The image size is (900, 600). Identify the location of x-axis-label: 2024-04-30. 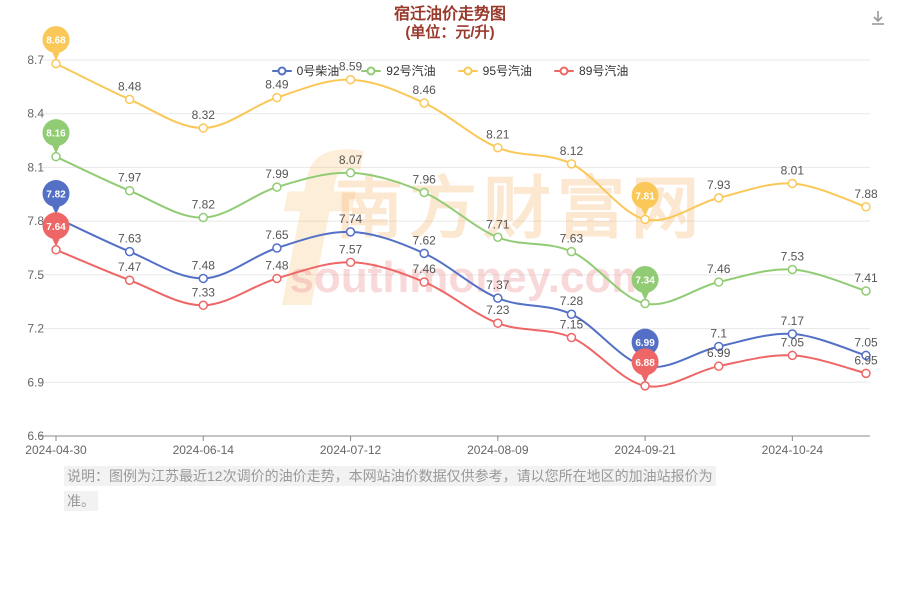
(56, 450).